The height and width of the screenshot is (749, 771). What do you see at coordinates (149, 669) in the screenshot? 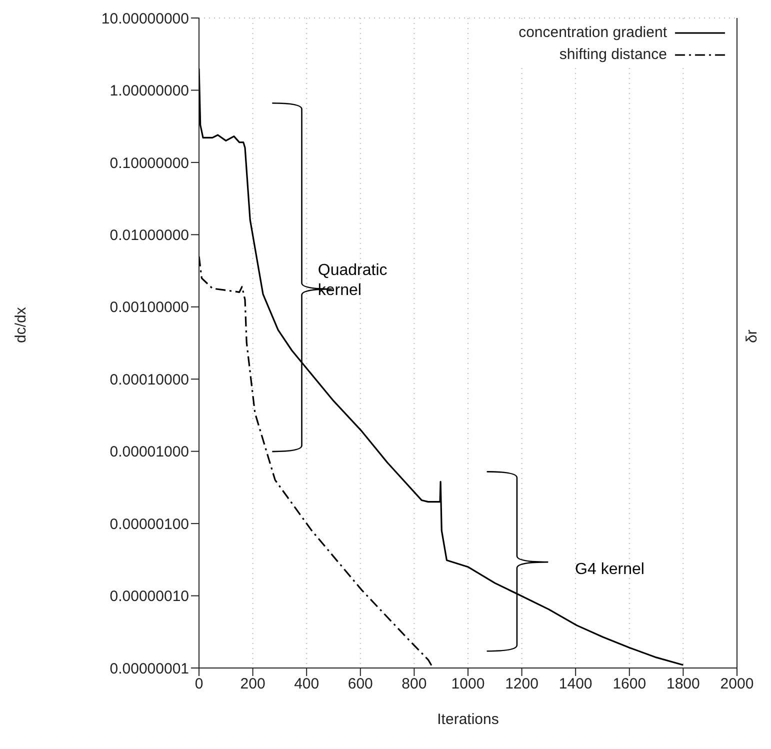
I see `y-tick-label: 0.00000001` at bounding box center [149, 669].